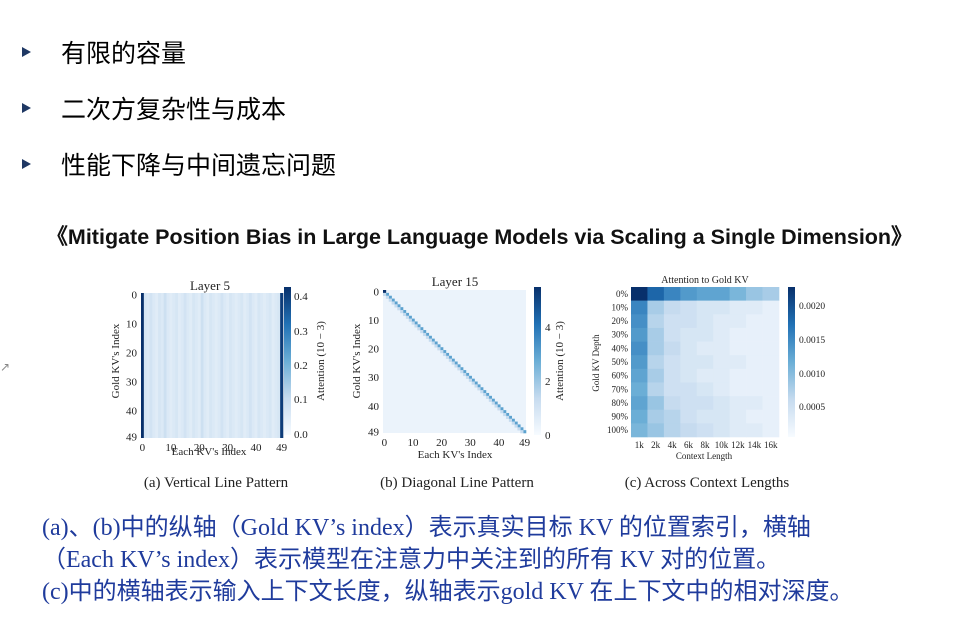  I want to click on fig-b-x-tick: 10, so click(414, 443).